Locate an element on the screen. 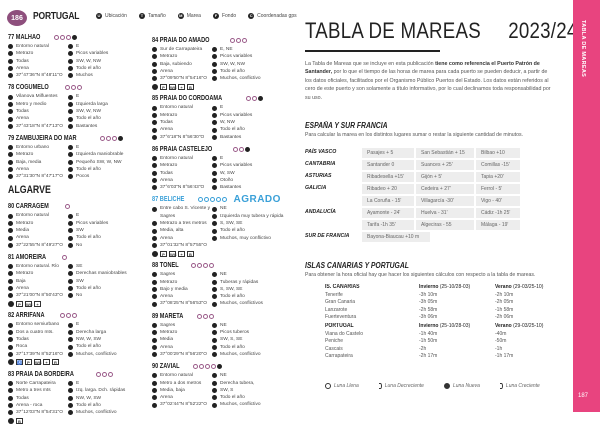  info-value: Arena is located at coordinates (22, 288).